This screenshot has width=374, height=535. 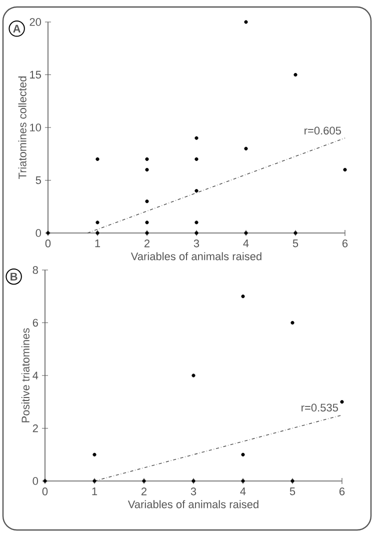 I want to click on y-tick-label: 15, so click(x=35, y=74).